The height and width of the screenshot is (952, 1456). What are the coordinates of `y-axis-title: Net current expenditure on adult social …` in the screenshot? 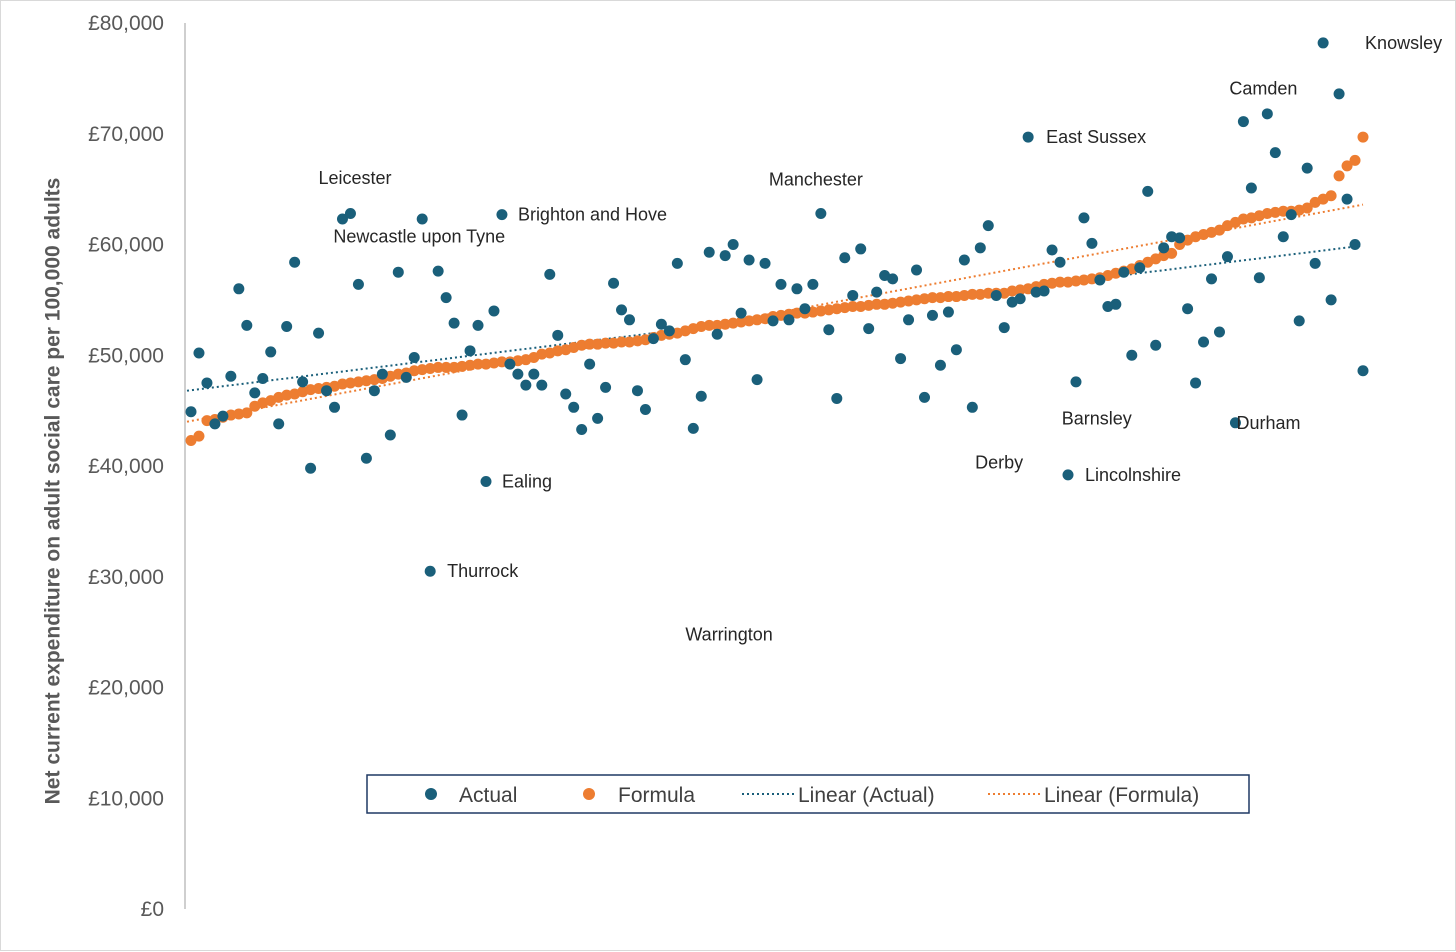 It's located at (53, 491).